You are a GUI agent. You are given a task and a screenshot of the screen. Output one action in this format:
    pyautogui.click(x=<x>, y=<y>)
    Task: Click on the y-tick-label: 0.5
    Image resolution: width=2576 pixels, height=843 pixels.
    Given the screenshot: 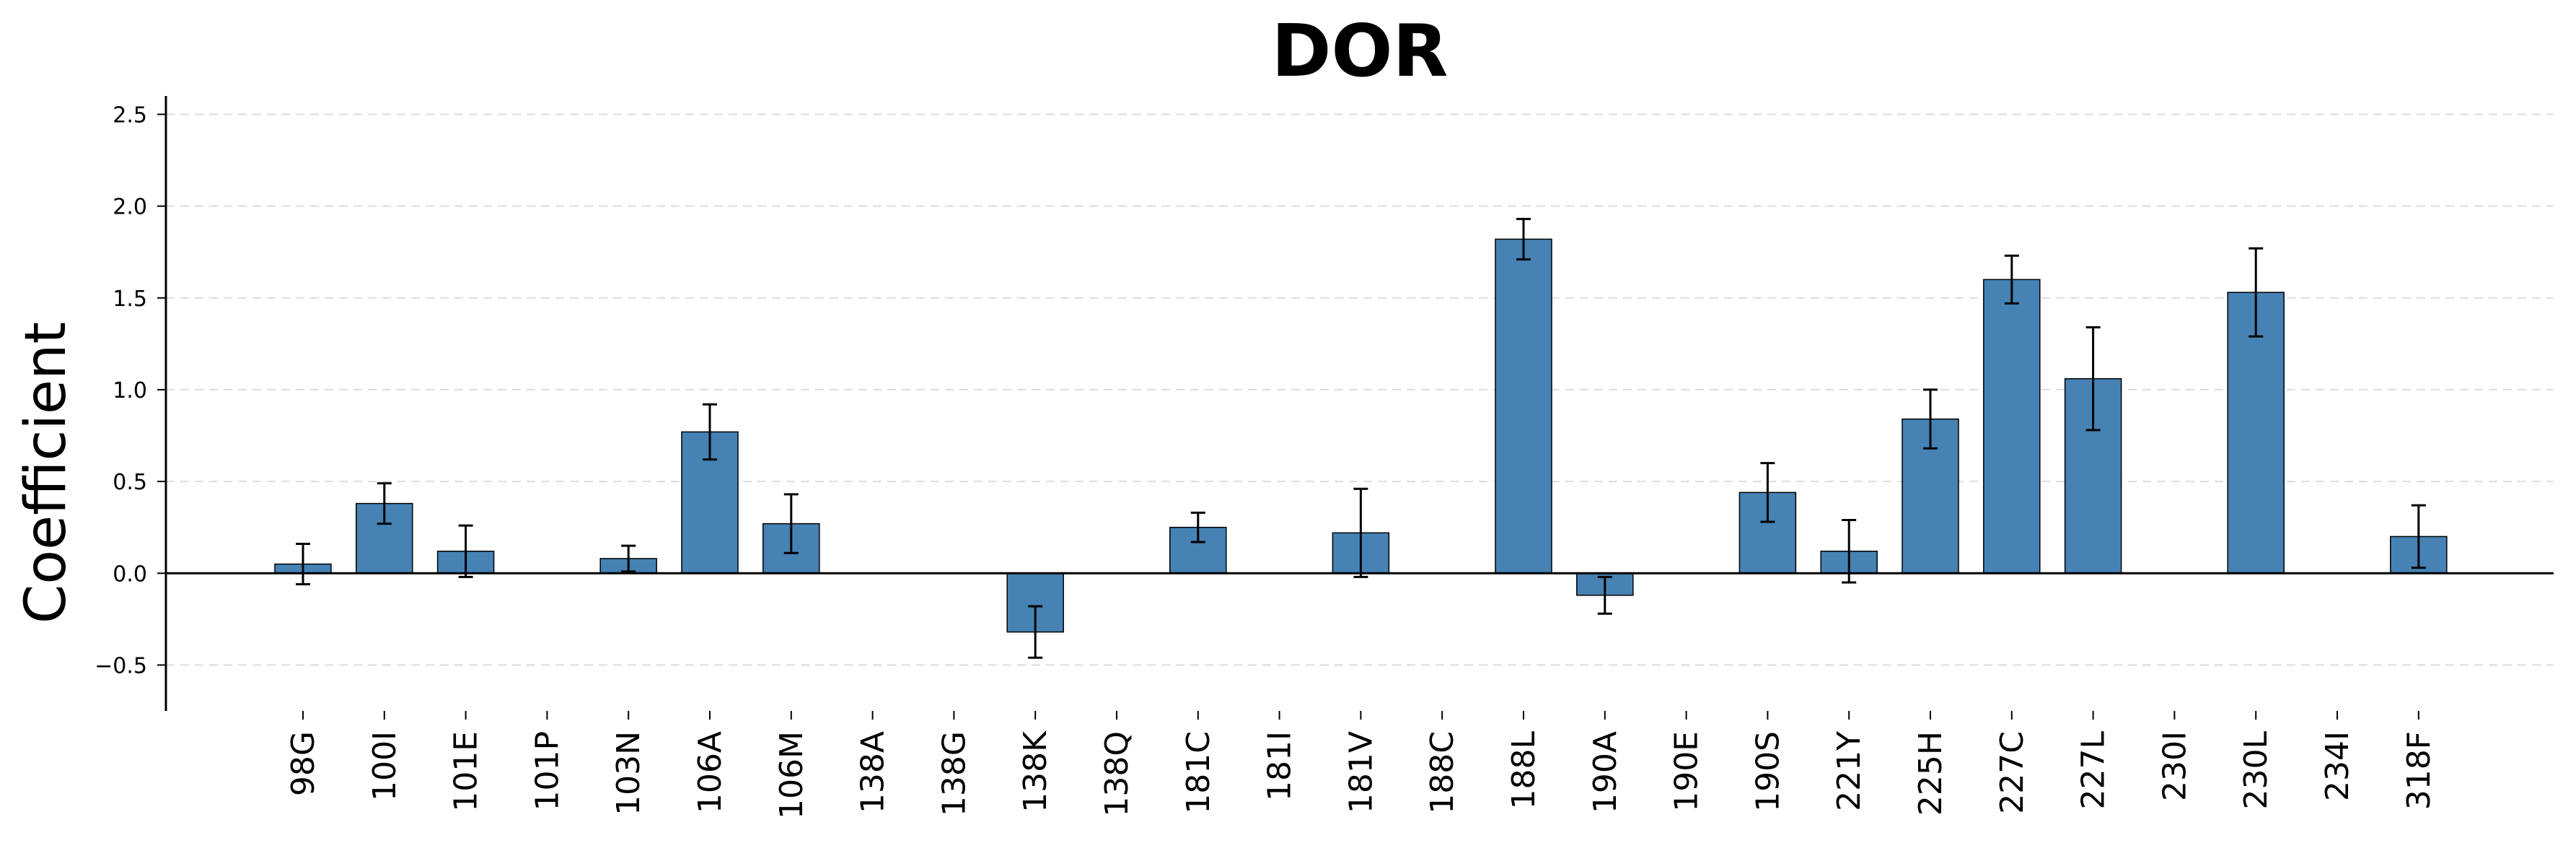 What is the action you would take?
    pyautogui.click(x=130, y=483)
    